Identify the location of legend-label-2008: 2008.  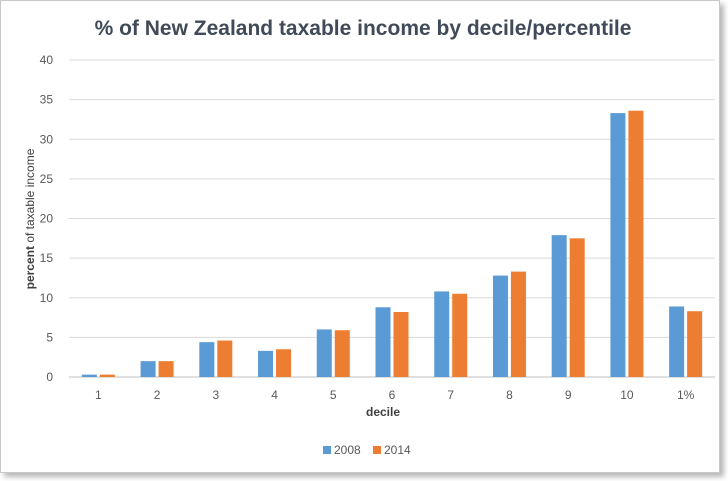
(347, 450).